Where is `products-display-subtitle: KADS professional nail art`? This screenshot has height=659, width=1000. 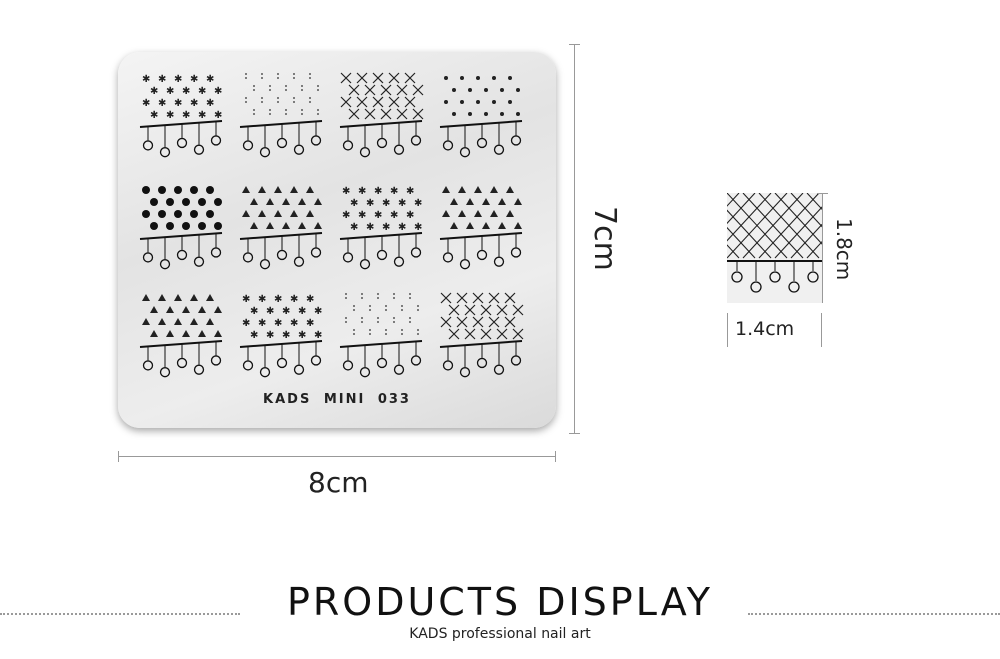
products-display-subtitle: KADS professional nail art is located at coordinates (500, 634).